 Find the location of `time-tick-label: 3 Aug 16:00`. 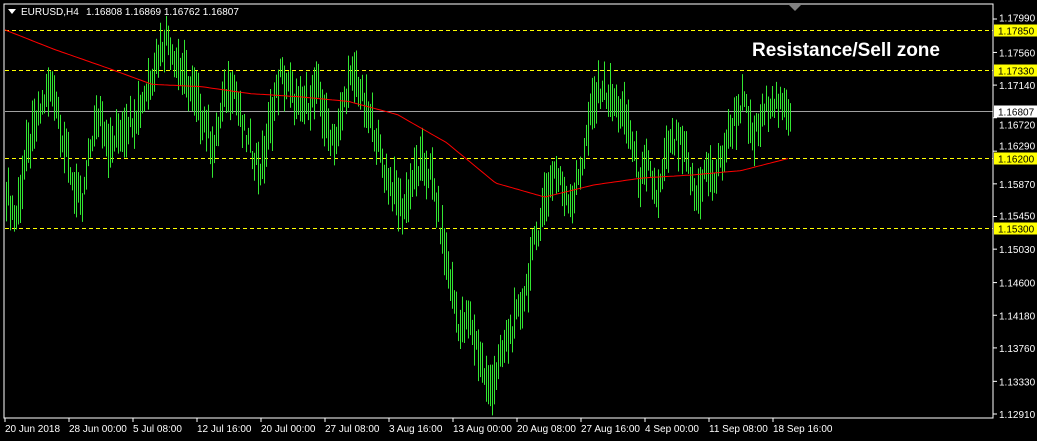

time-tick-label: 3 Aug 16:00 is located at coordinates (416, 429).